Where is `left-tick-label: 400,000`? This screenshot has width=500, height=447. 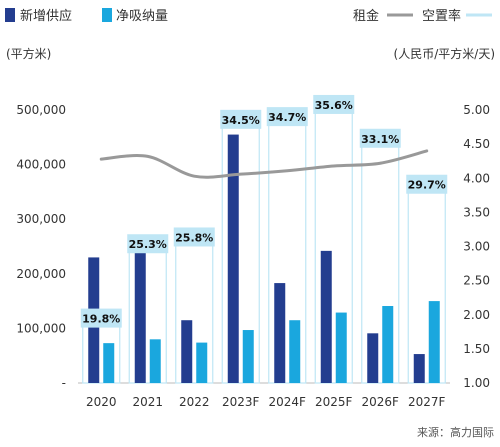
left-tick-label: 400,000 is located at coordinates (41, 165).